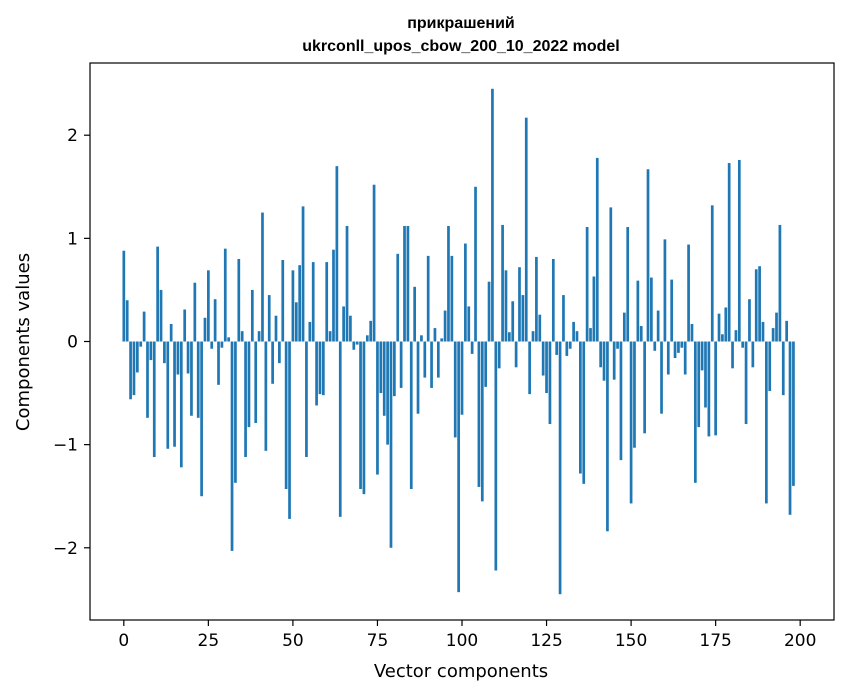  I want to click on x-tick-label: 75, so click(378, 641).